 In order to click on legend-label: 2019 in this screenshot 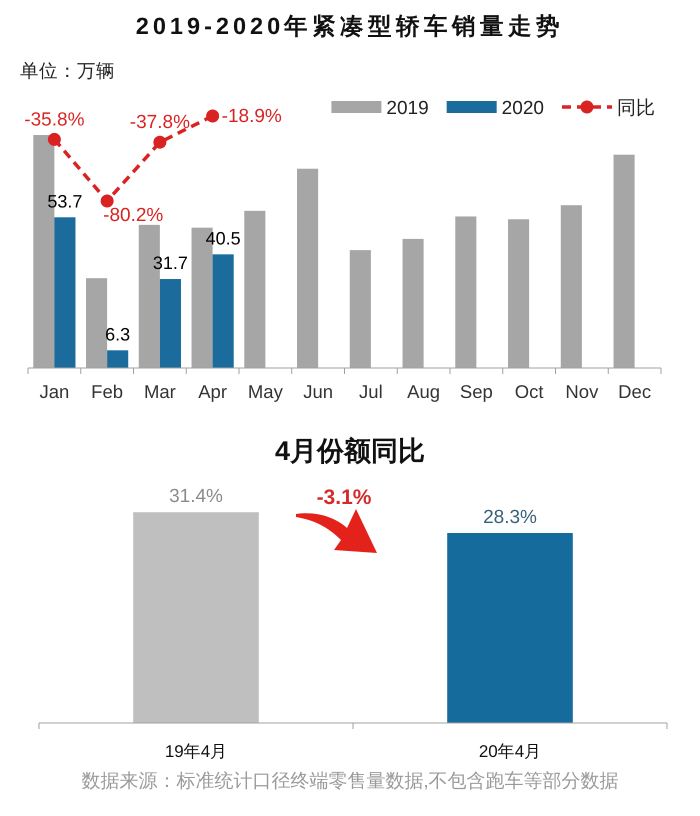, I will do `click(407, 108)`.